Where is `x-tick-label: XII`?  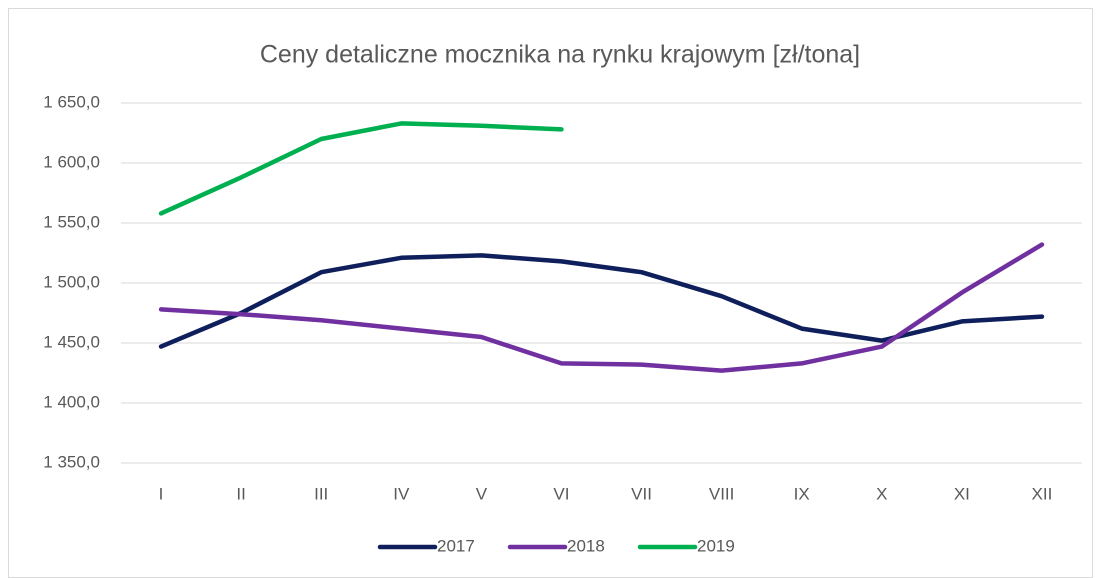
x-tick-label: XII is located at coordinates (1042, 493).